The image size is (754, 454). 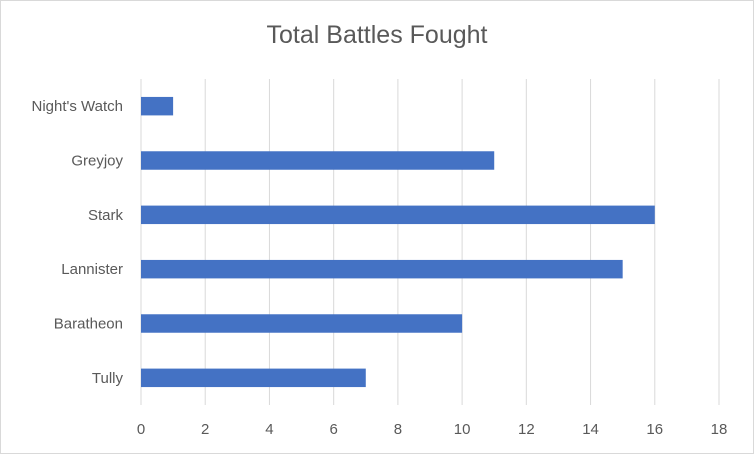 What do you see at coordinates (719, 429) in the screenshot?
I see `x-tick-label: 18` at bounding box center [719, 429].